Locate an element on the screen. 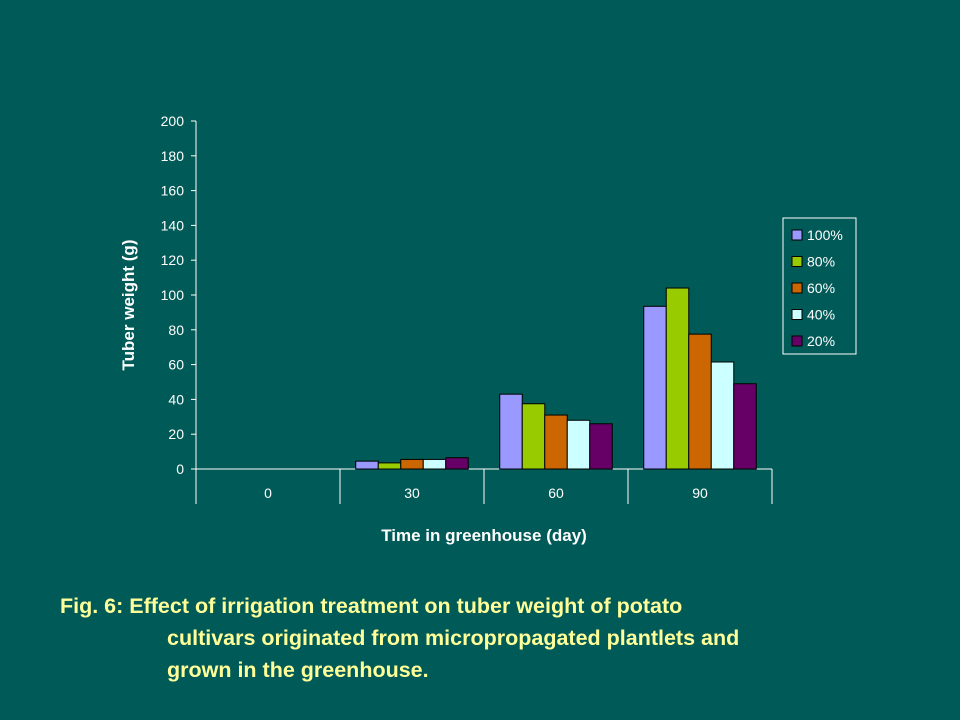  y-tick-label: 80 is located at coordinates (176, 330).